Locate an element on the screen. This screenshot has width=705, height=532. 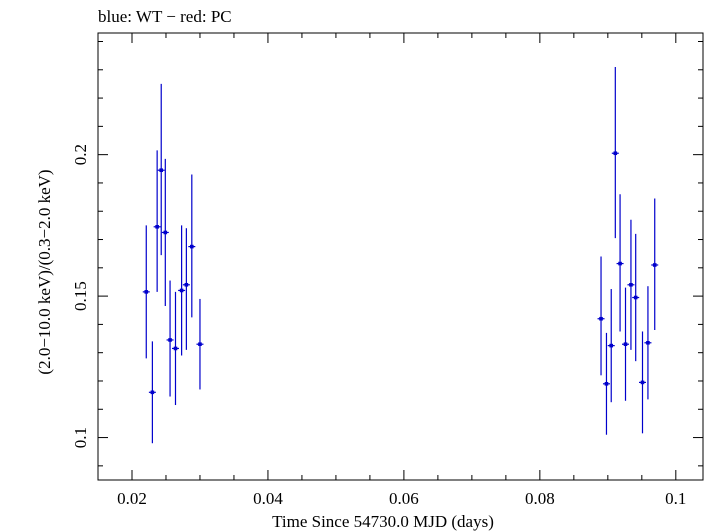
x-axis-label: Time Since 54730.0 MJD (days) is located at coordinates (383, 521).